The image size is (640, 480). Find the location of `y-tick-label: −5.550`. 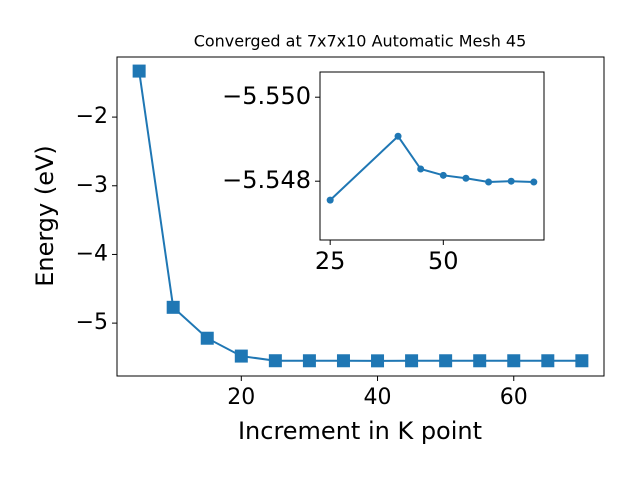

y-tick-label: −5.550 is located at coordinates (266, 96).